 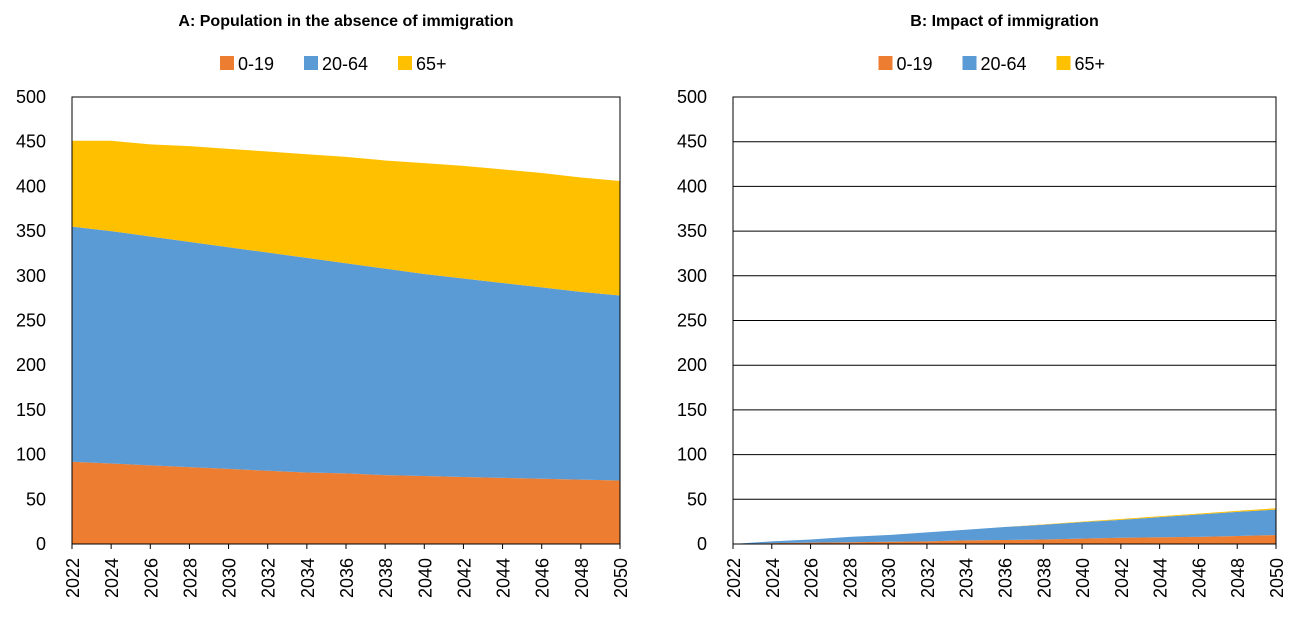 I want to click on chart-title: B: Impact of immigration, so click(x=1004, y=21).